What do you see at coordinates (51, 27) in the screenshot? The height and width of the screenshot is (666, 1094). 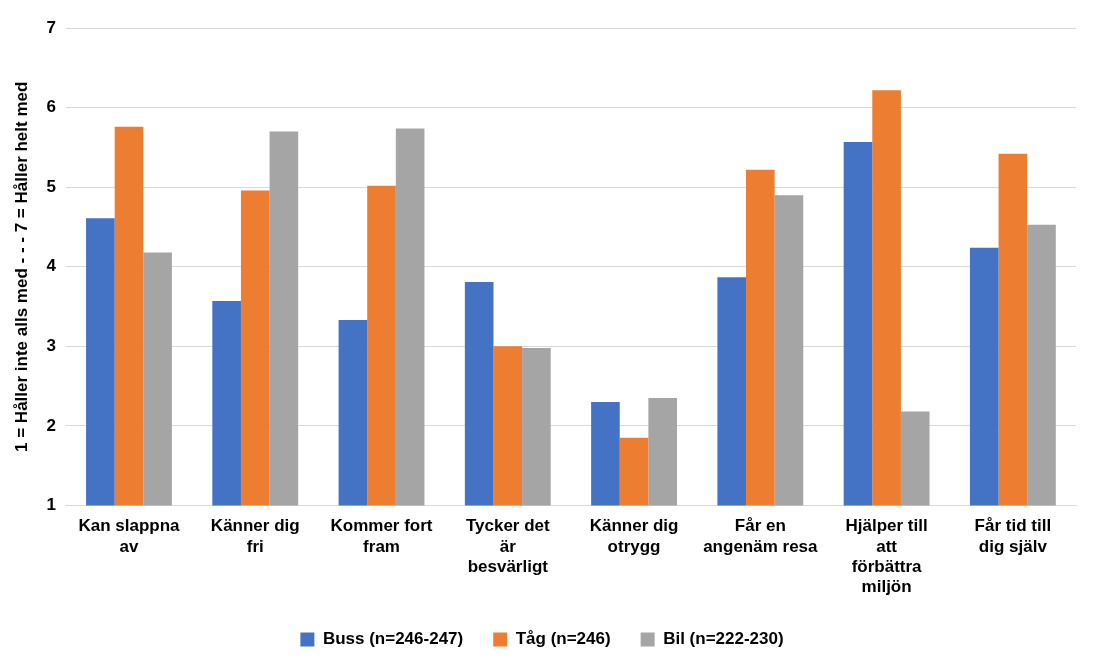 I see `y-tick-label: 7` at bounding box center [51, 27].